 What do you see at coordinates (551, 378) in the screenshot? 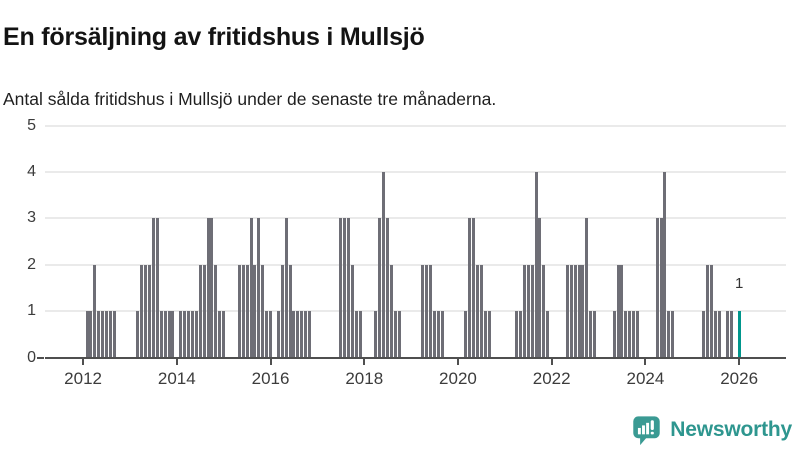
I see `x-axis-label: 2022` at bounding box center [551, 378].